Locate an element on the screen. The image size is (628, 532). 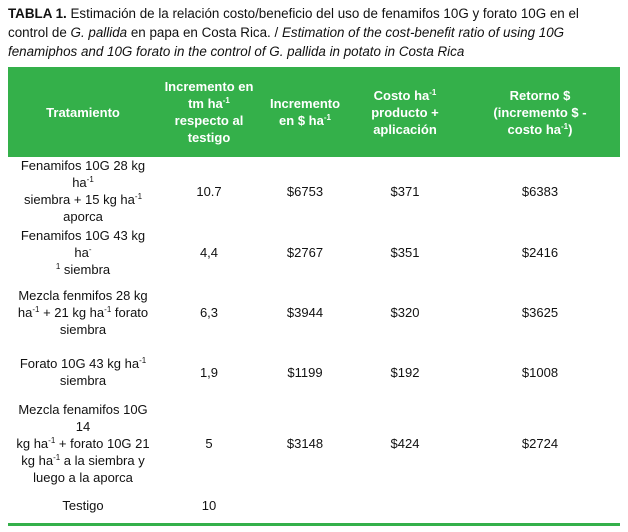
treatment-cell: Fenamifos 10G 43 kg ha- 1 siembra is located at coordinates (83, 252).